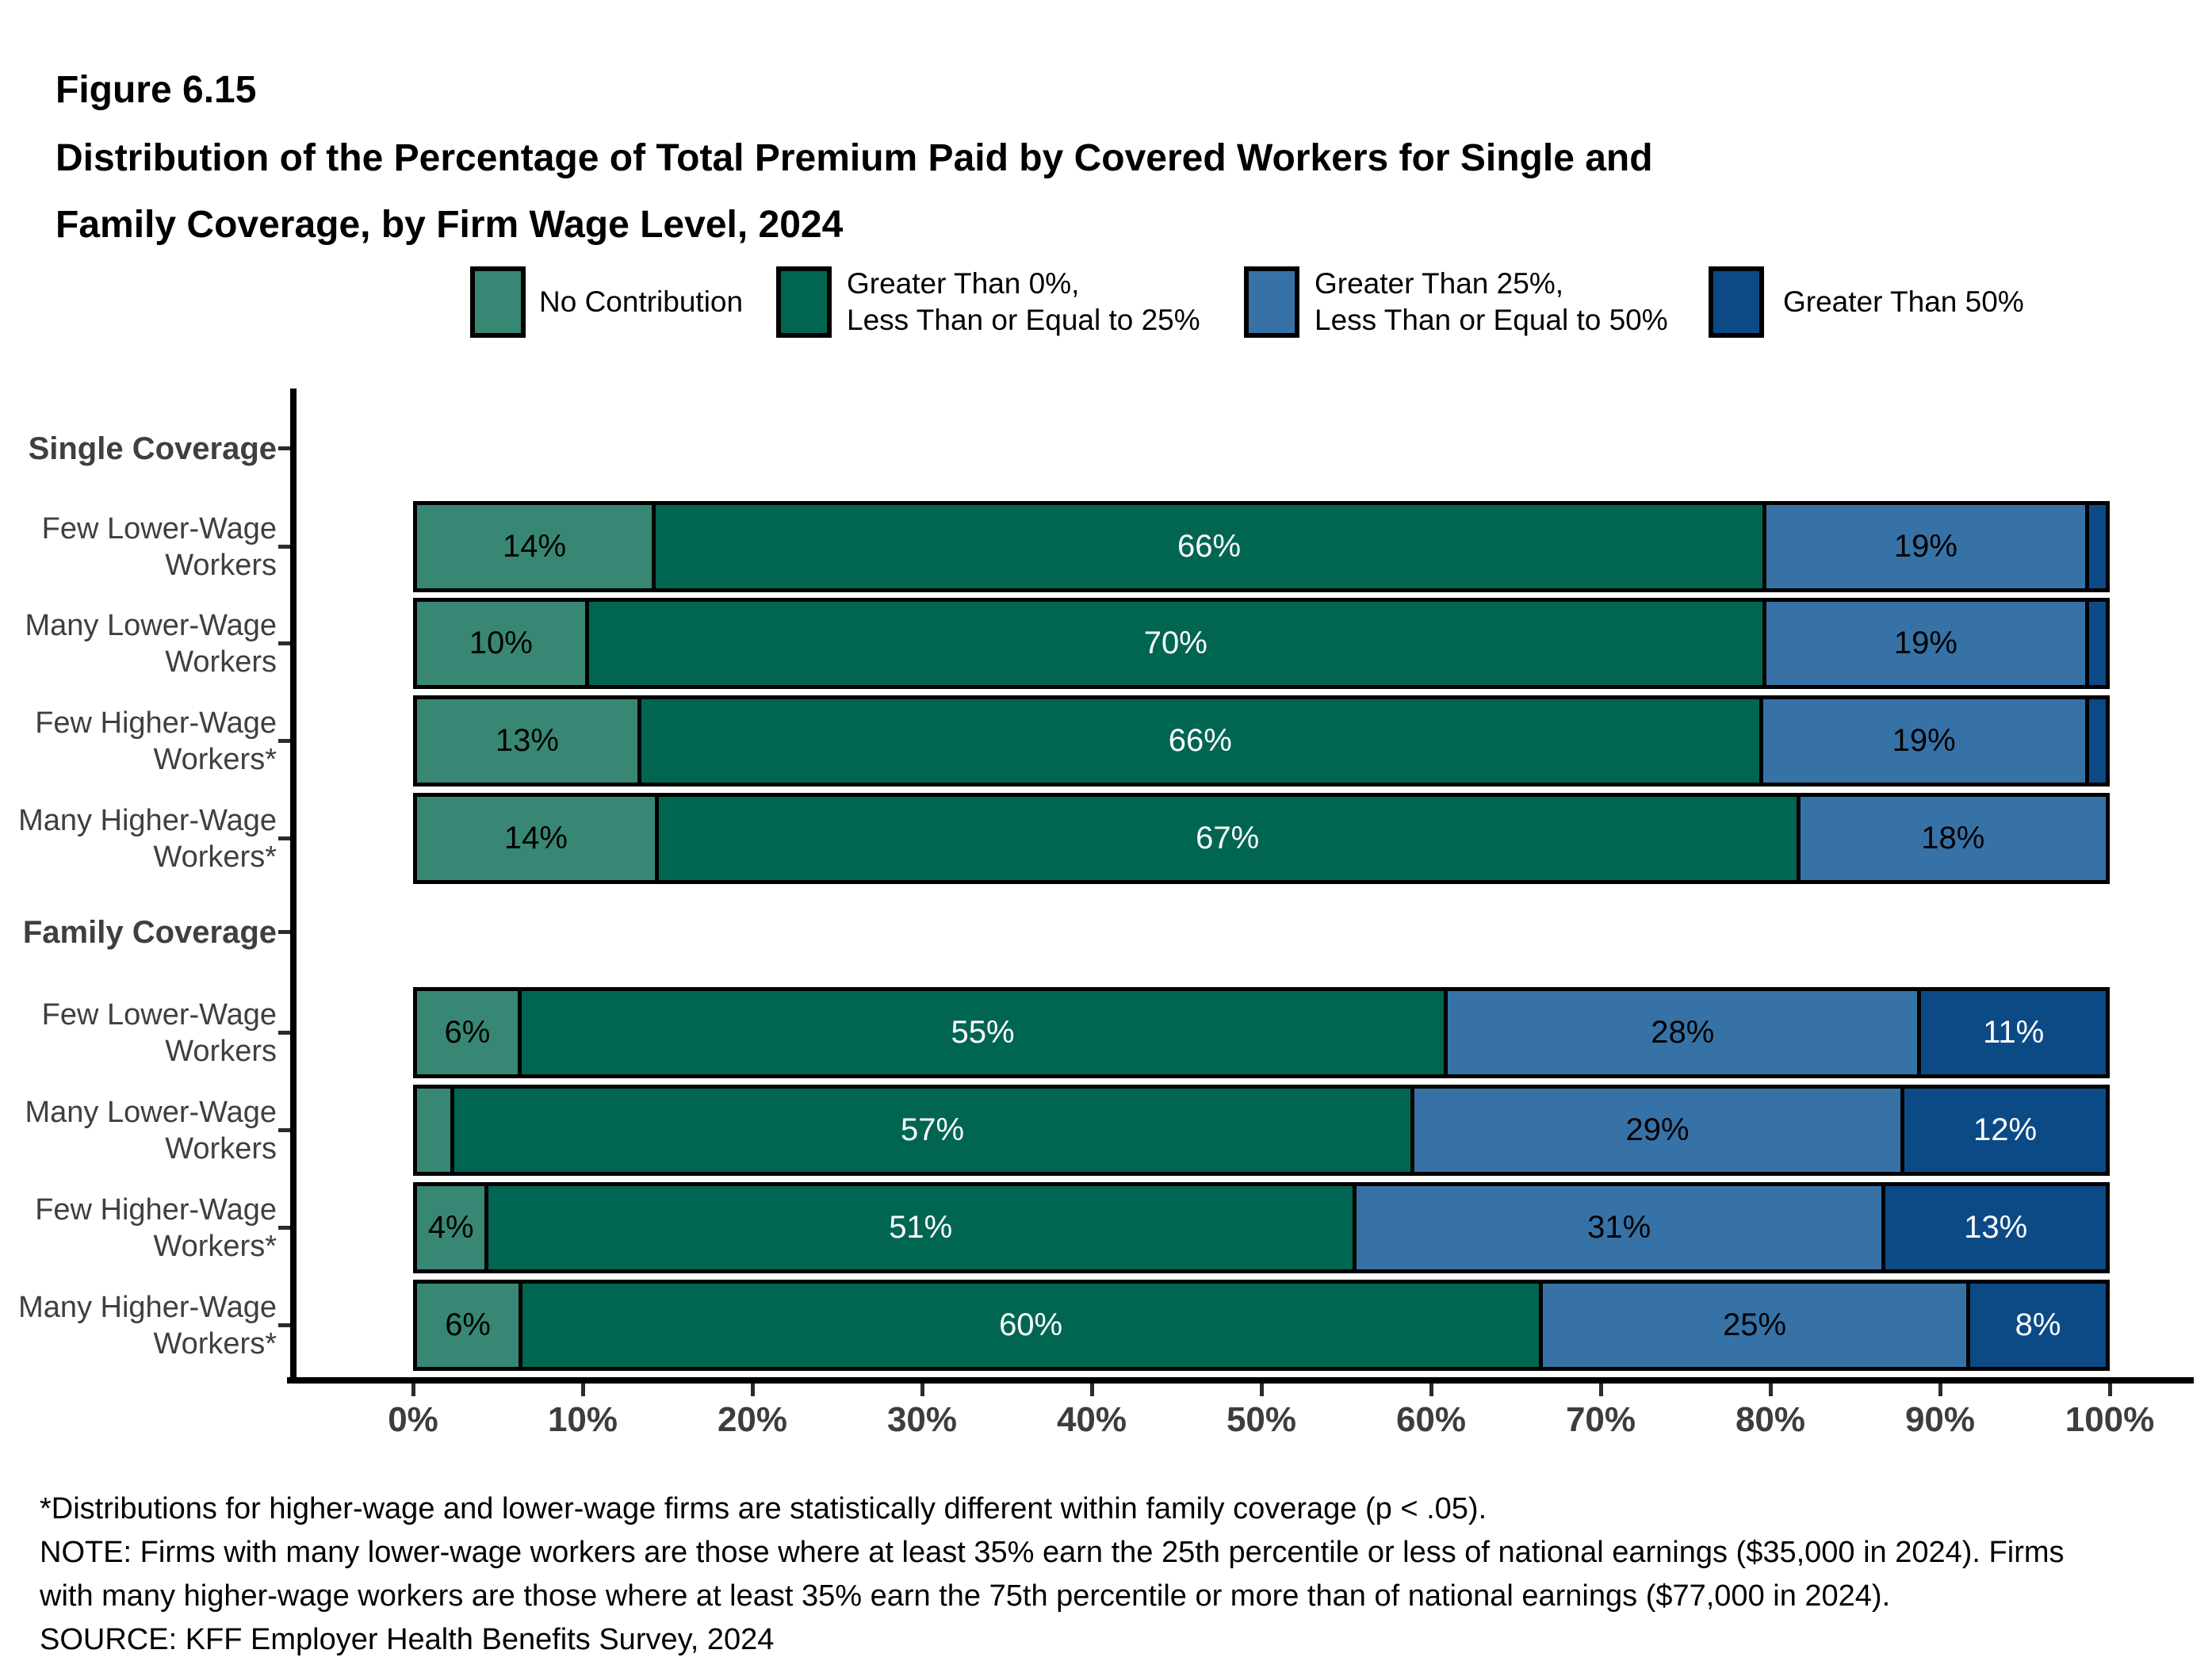 This screenshot has height=1665, width=2212. Describe the element at coordinates (151, 1112) in the screenshot. I see `row-label-line: Many Lower-Wage` at that location.